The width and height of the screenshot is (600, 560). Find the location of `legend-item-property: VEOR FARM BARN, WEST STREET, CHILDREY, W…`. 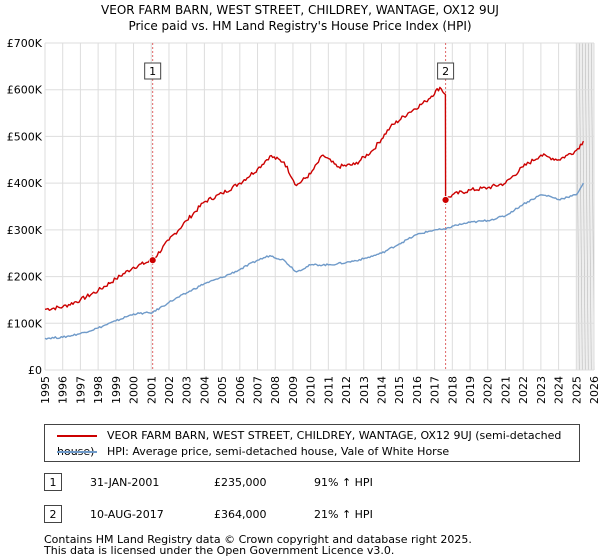

legend-item-property: VEOR FARM BARN, WEST STREET, CHILDREY, W… is located at coordinates (318, 443).